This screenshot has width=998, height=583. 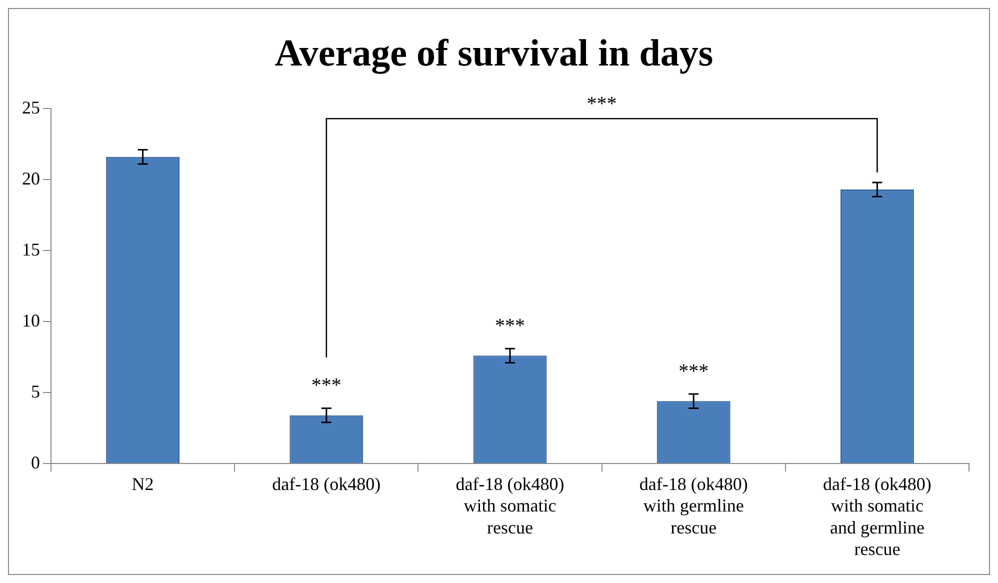 I want to click on x-tick-label: N2, so click(x=143, y=484).